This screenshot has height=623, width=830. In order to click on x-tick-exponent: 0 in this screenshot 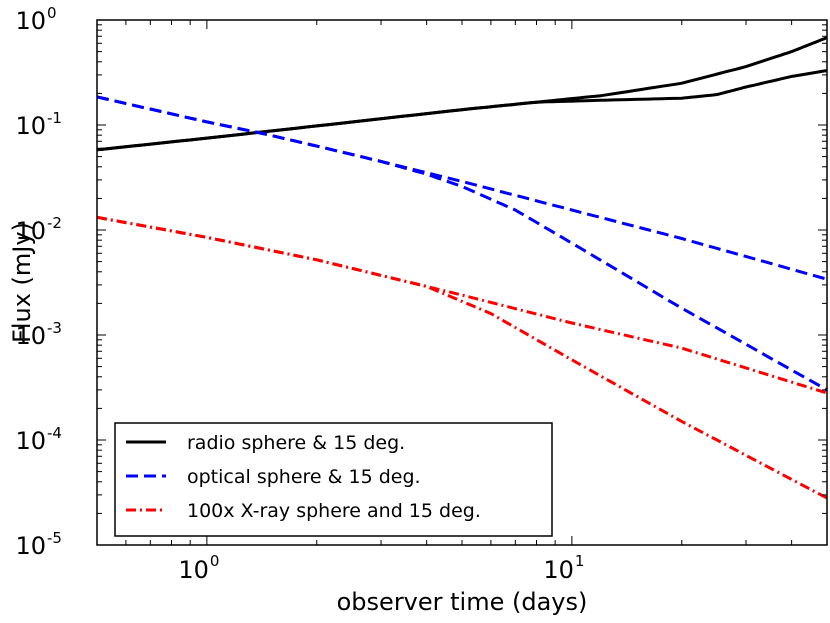, I will do `click(215, 561)`.